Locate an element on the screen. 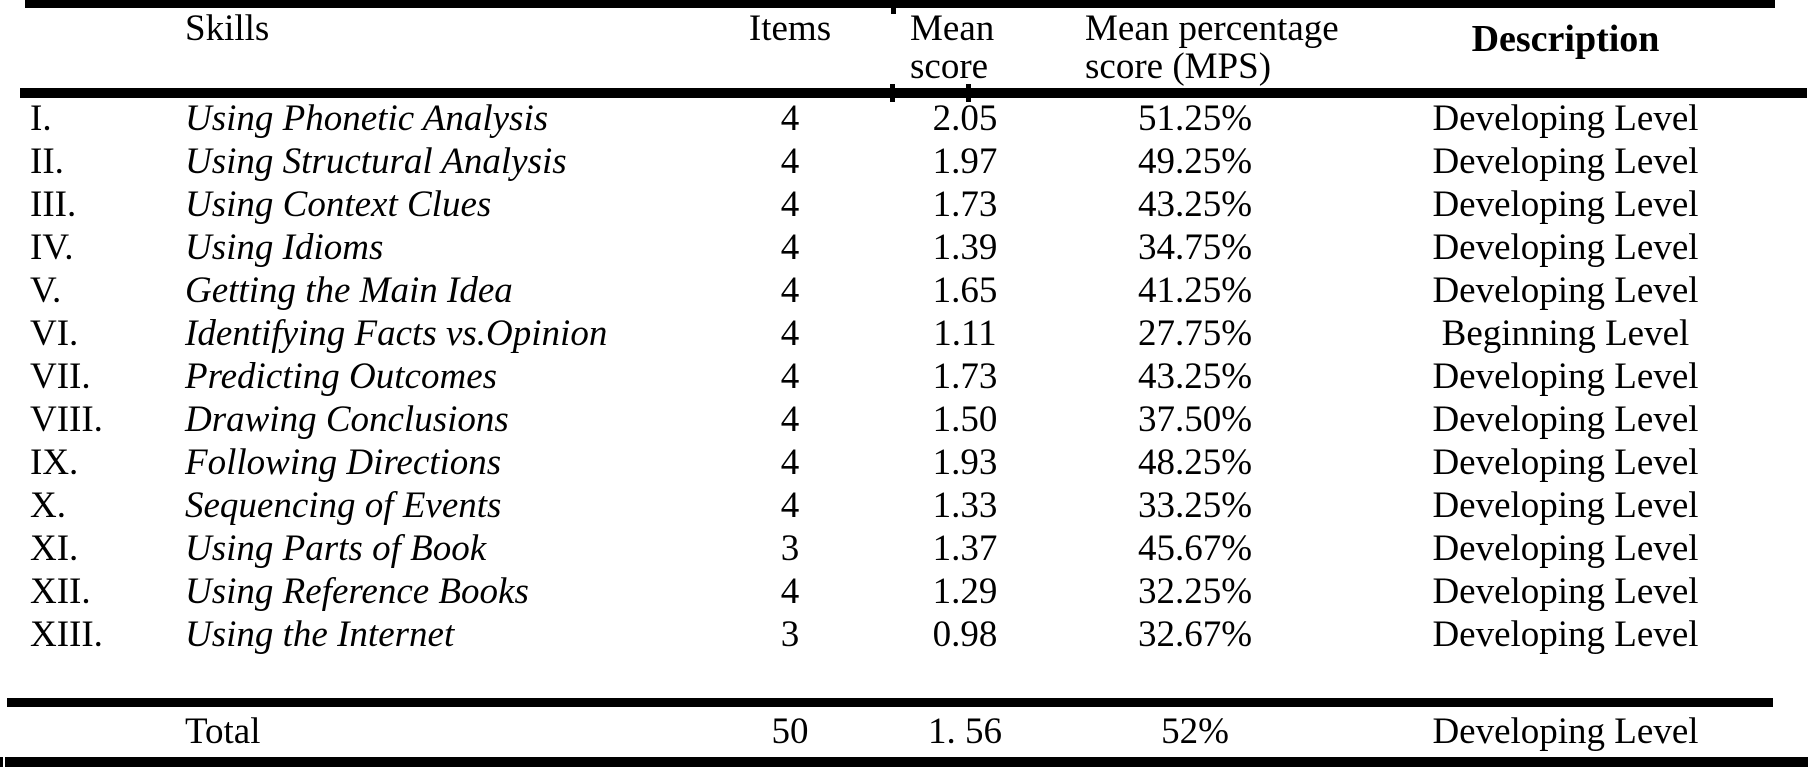  column-header-mean-score-line2: score is located at coordinates (949, 66).